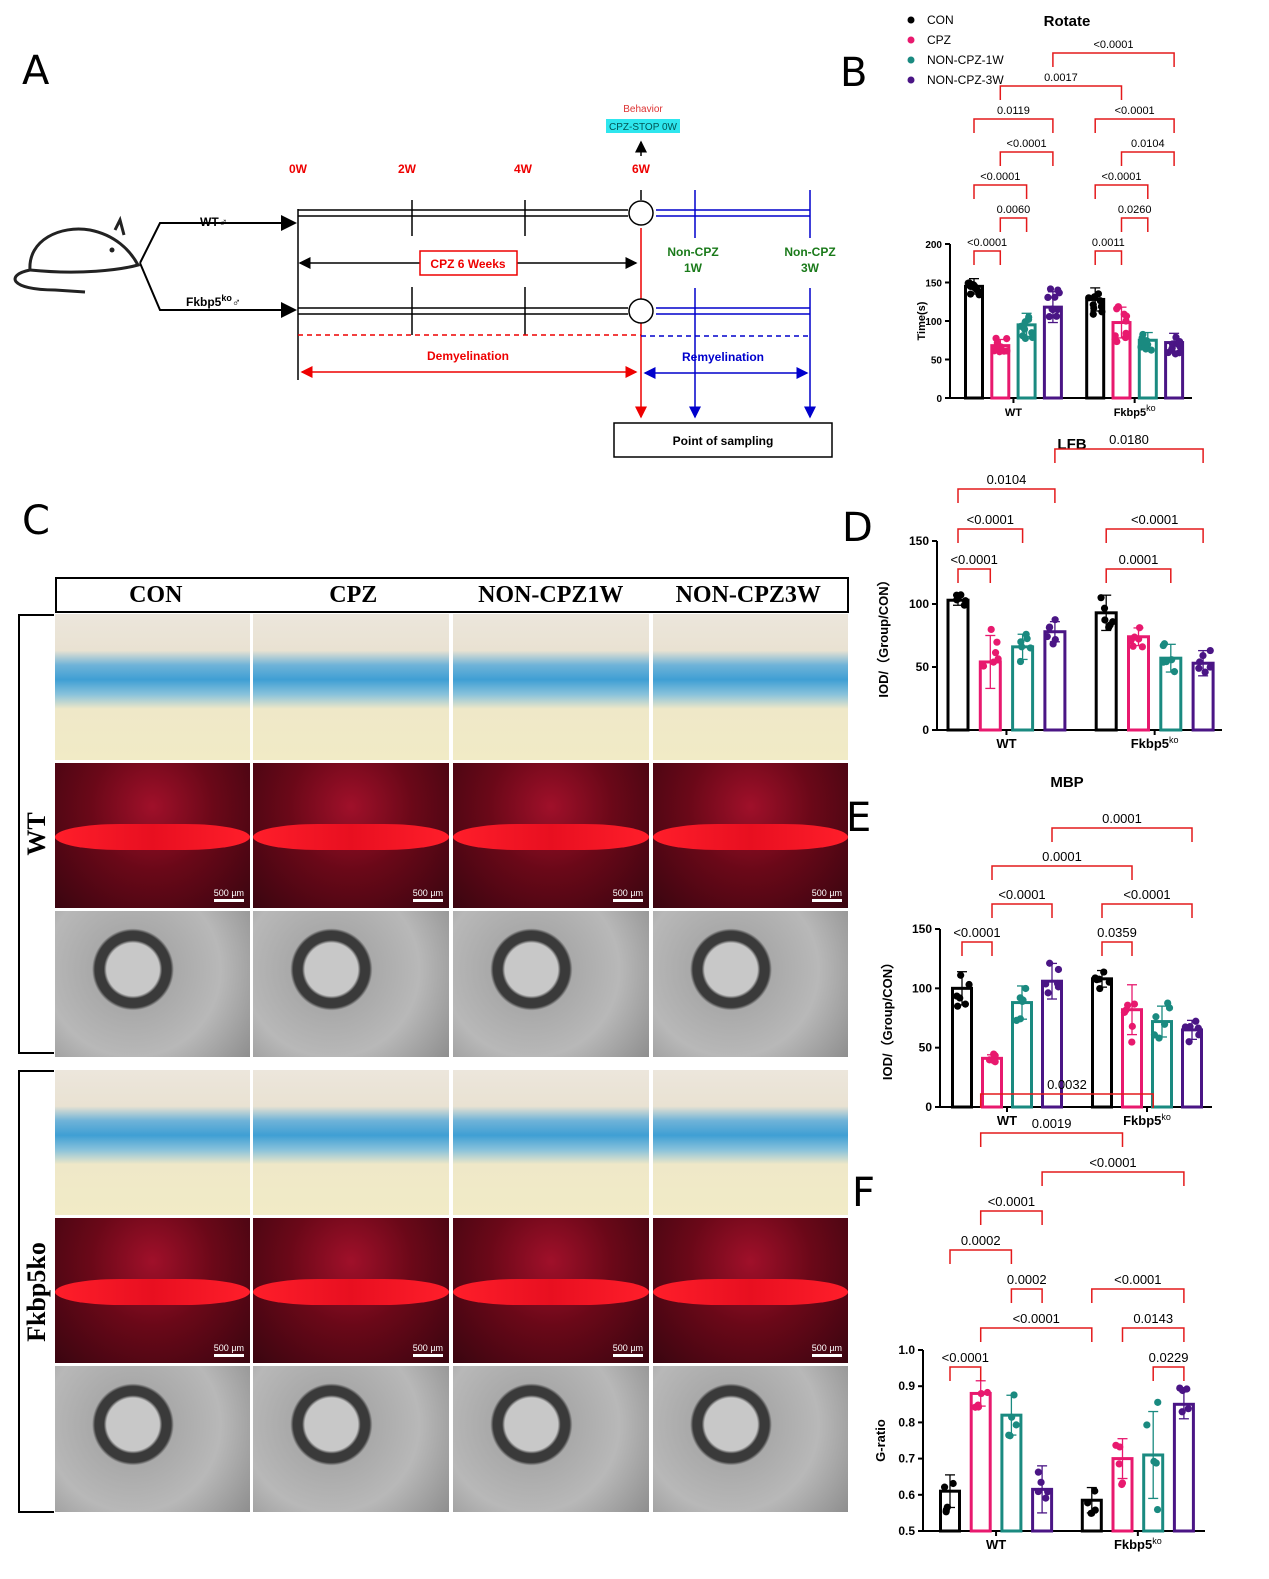 This screenshot has height=1579, width=1269. What do you see at coordinates (77, 254) in the screenshot?
I see `mouse-icon` at bounding box center [77, 254].